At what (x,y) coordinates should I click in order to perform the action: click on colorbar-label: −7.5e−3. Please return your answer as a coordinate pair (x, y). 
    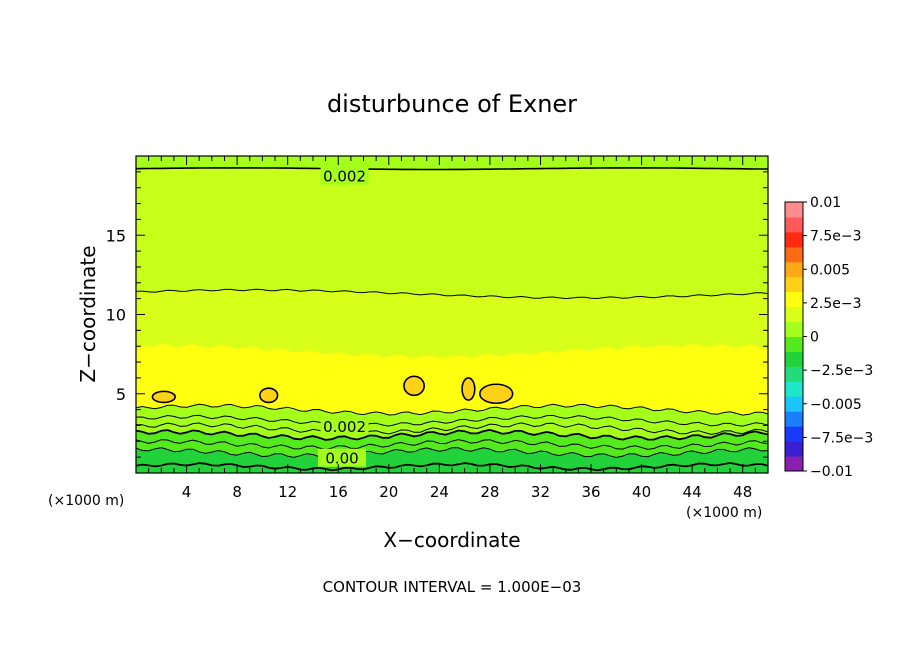
    Looking at the image, I should click on (841, 438).